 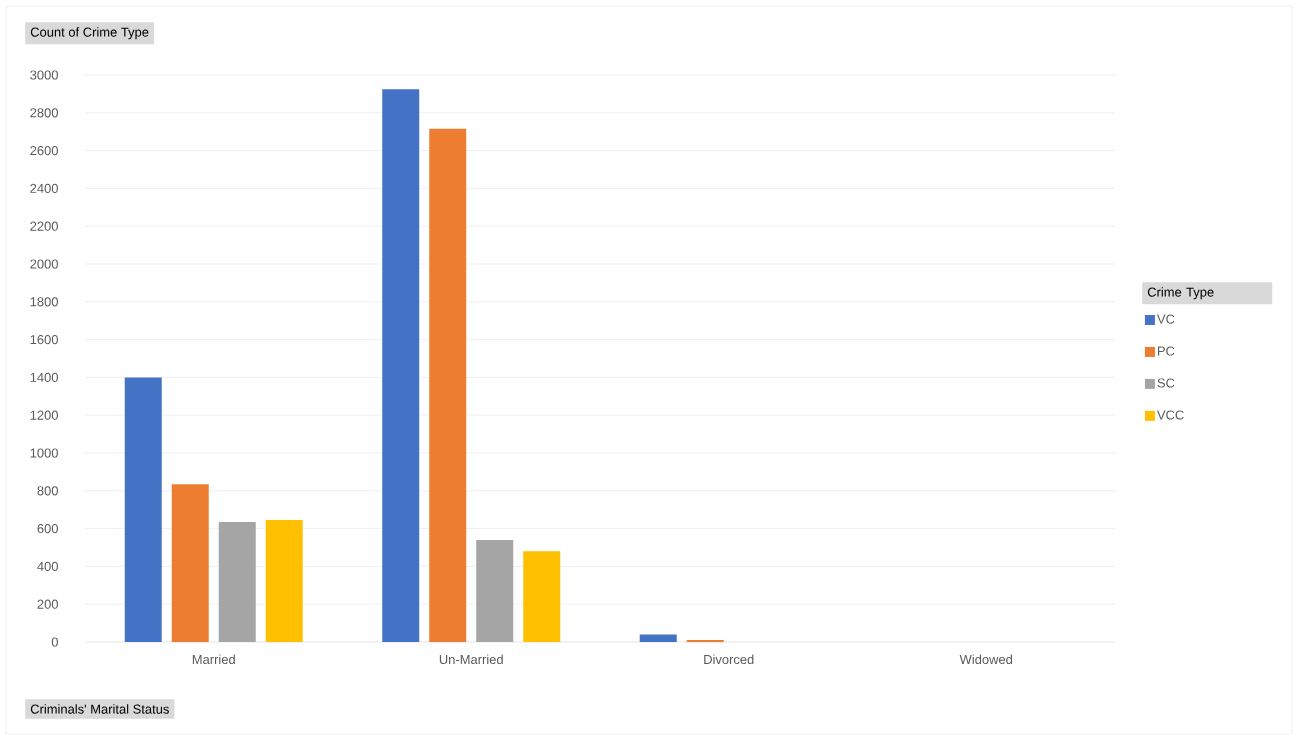 I want to click on legend-label: PC, so click(x=1166, y=351).